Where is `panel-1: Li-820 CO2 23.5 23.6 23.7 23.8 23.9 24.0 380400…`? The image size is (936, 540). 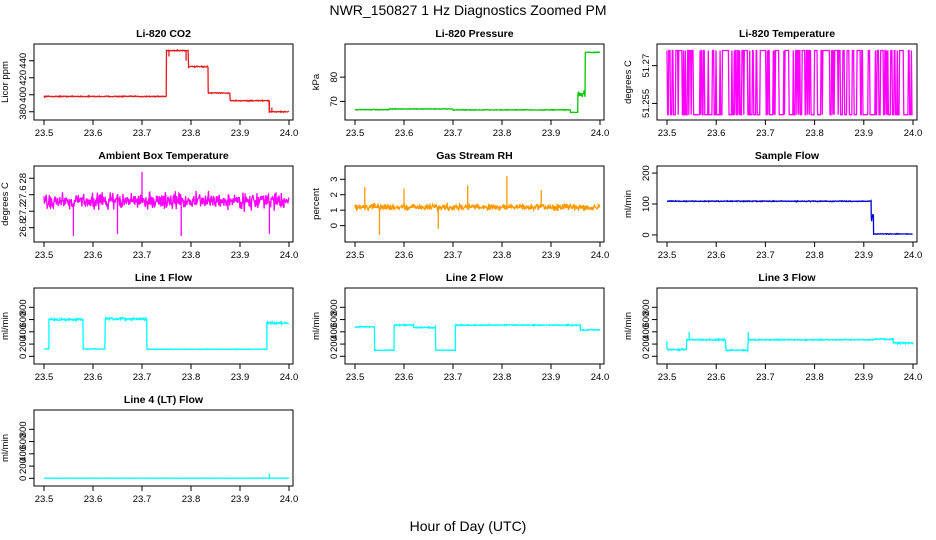 panel-1: Li-820 CO2 23.5 23.6 23.7 23.8 23.9 24.0 380400… is located at coordinates (149, 83).